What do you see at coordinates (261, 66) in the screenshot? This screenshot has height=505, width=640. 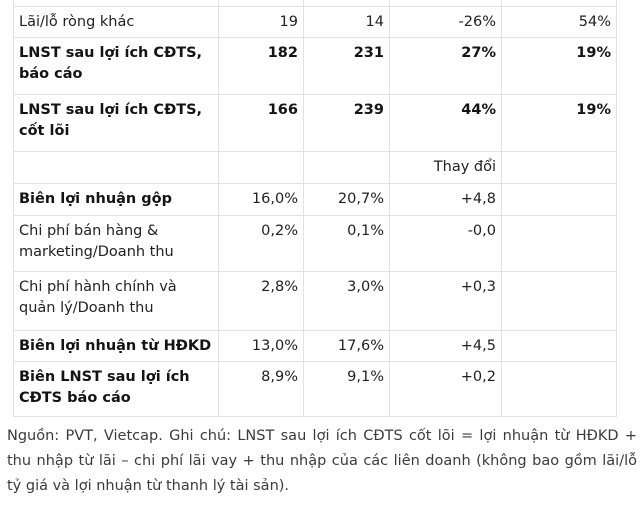 I see `cell-value: 182` at bounding box center [261, 66].